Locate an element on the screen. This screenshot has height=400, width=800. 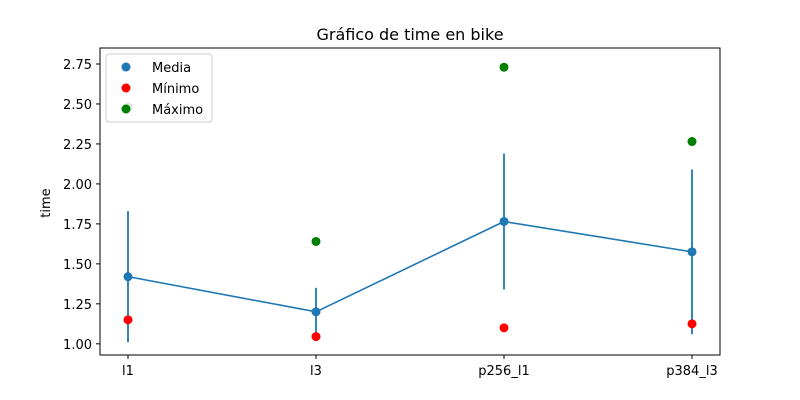
legend: Media Mínimo Máximo is located at coordinates (159, 88).